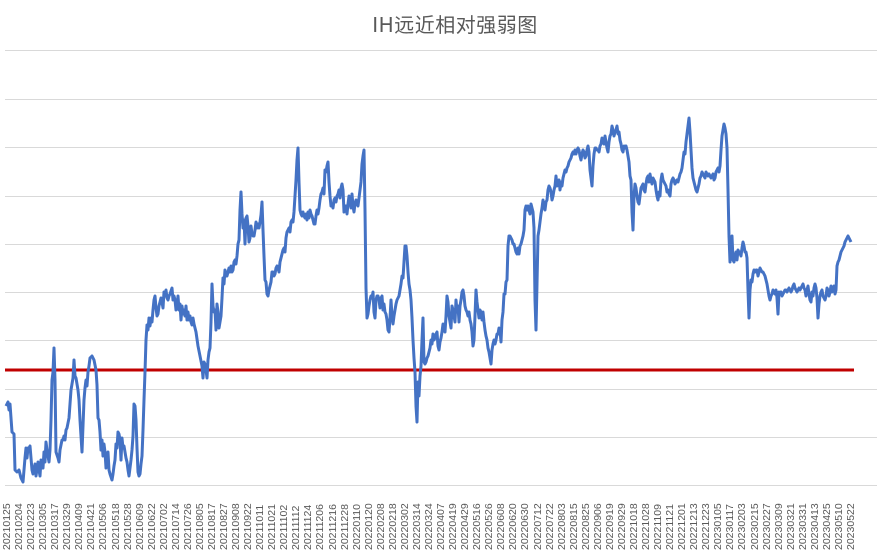 This screenshot has height=551, width=877. I want to click on x-axis-tick-label: 20210726, so click(187, 526).